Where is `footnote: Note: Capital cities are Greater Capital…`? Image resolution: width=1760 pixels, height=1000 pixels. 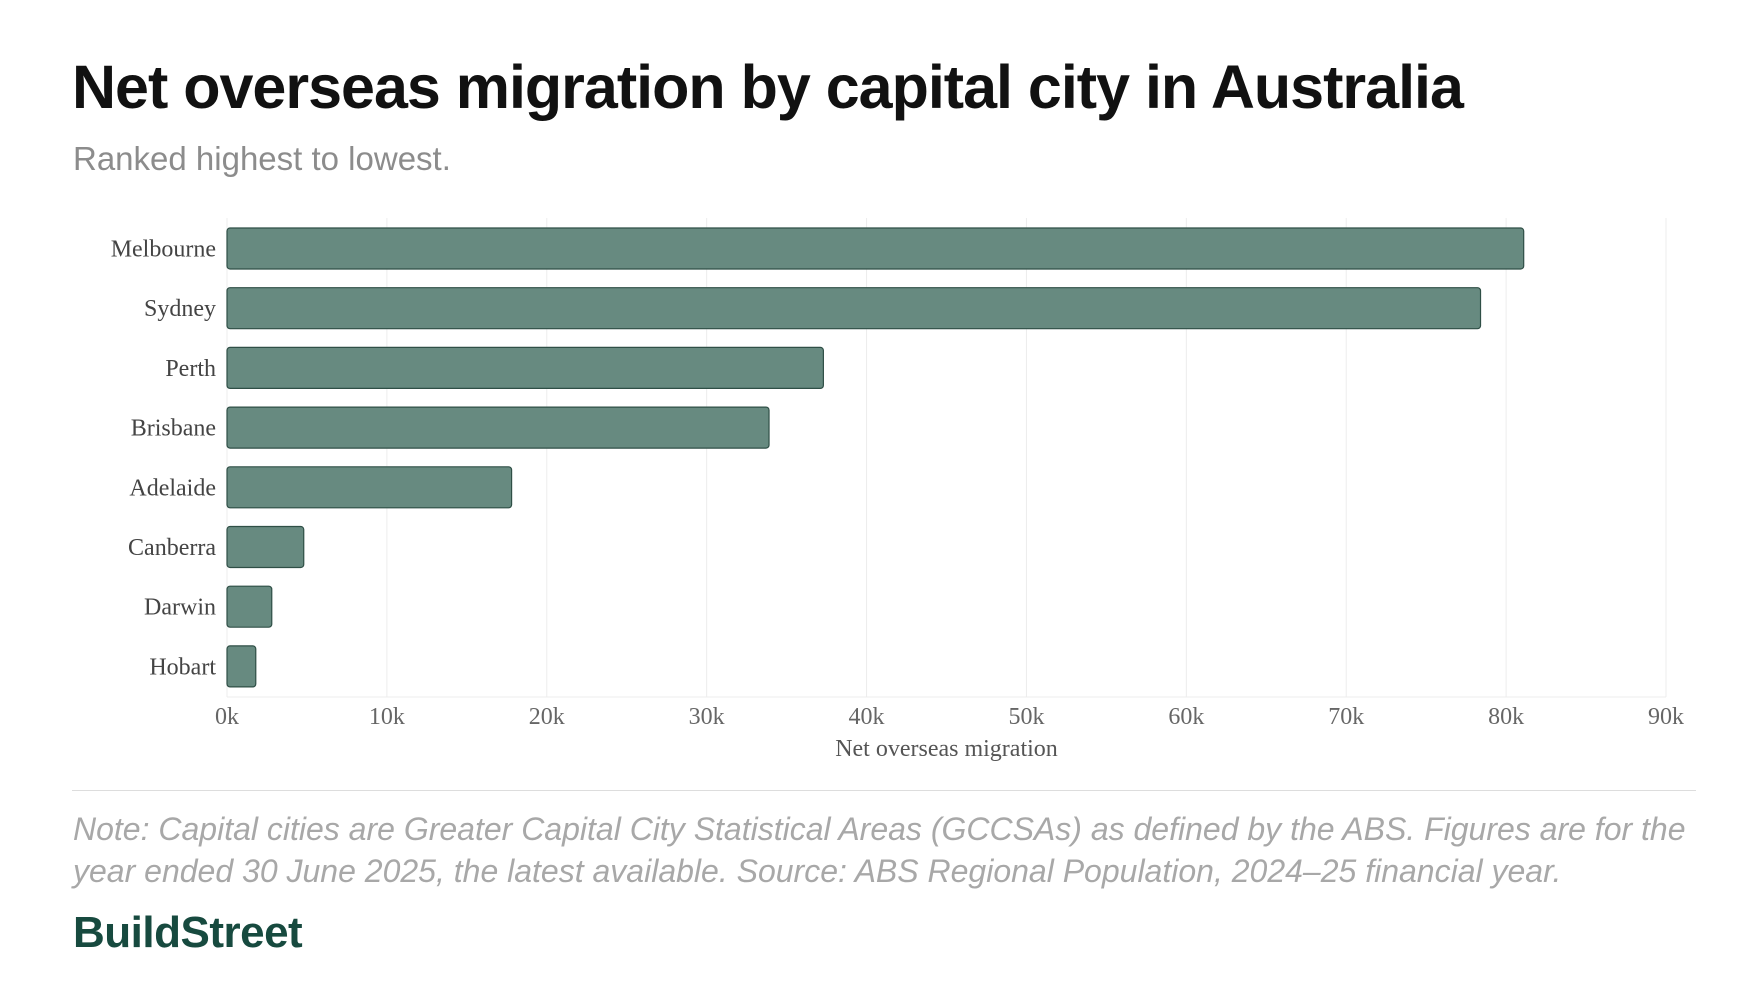 footnote: Note: Capital cities are Greater Capital… is located at coordinates (879, 850).